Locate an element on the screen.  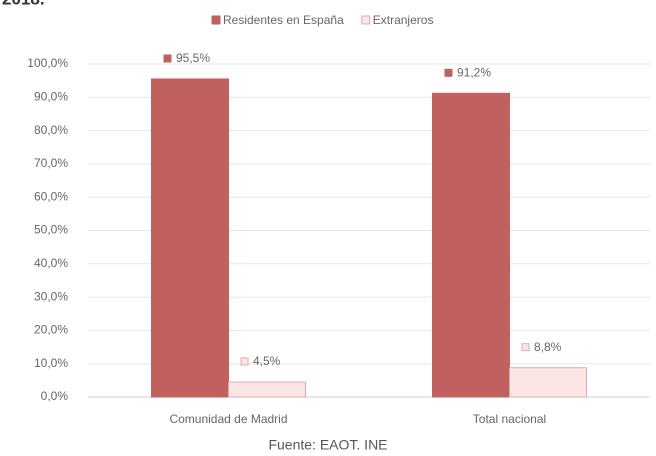
y-tick-label: 0,0% is located at coordinates (55, 396).